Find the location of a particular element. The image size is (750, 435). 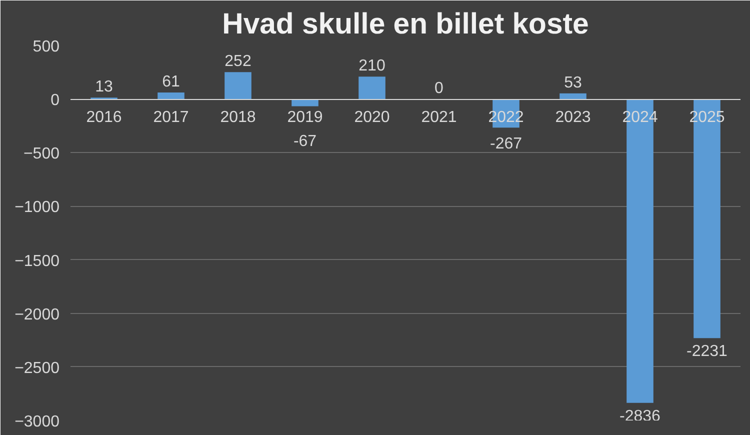

data-label: 210 is located at coordinates (372, 66).